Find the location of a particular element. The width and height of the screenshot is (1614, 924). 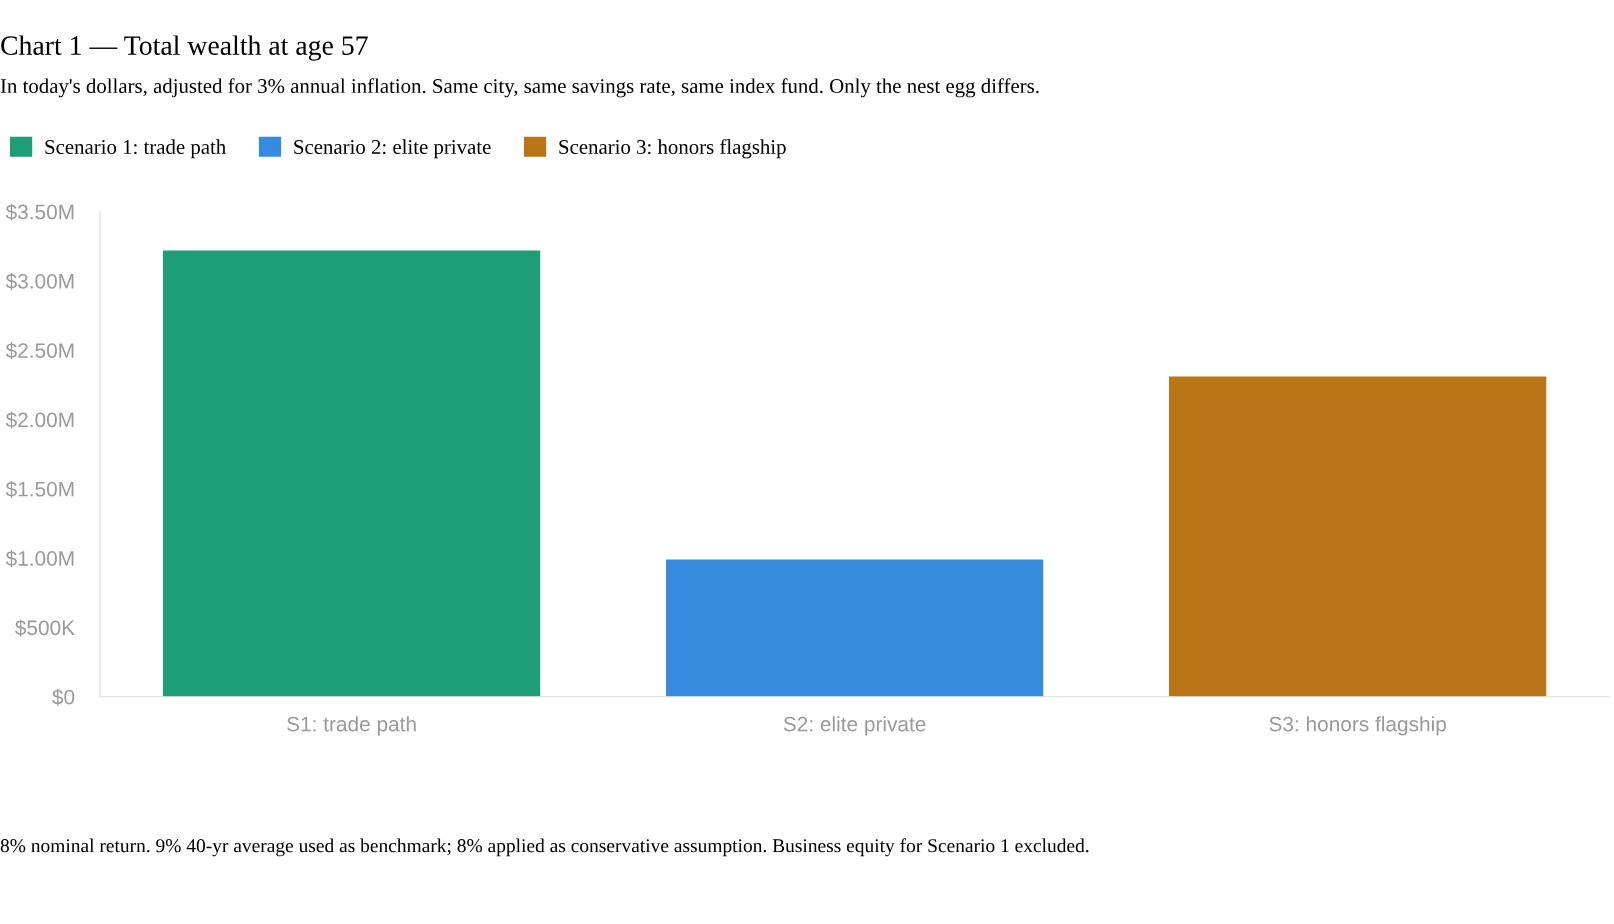

x-tick-label: S1: trade path is located at coordinates (351, 726).